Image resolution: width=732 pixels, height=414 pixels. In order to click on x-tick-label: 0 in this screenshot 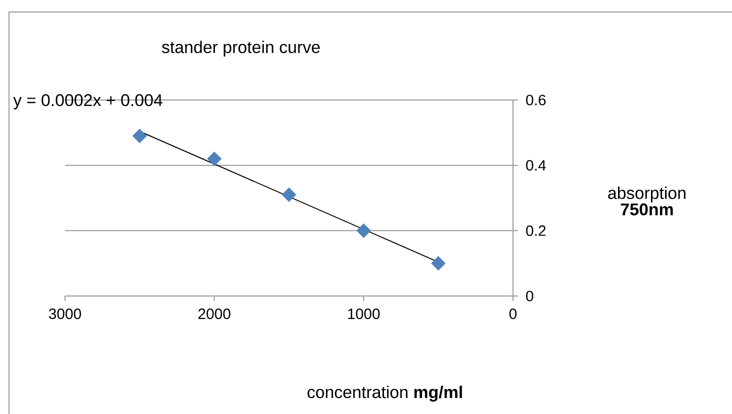, I will do `click(513, 314)`.